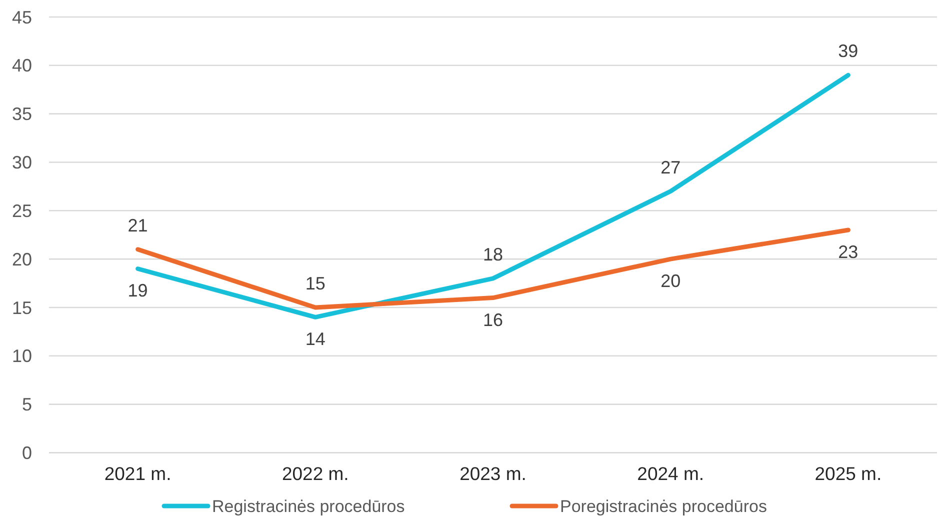 Image resolution: width=938 pixels, height=517 pixels. I want to click on data-label: 20, so click(670, 281).